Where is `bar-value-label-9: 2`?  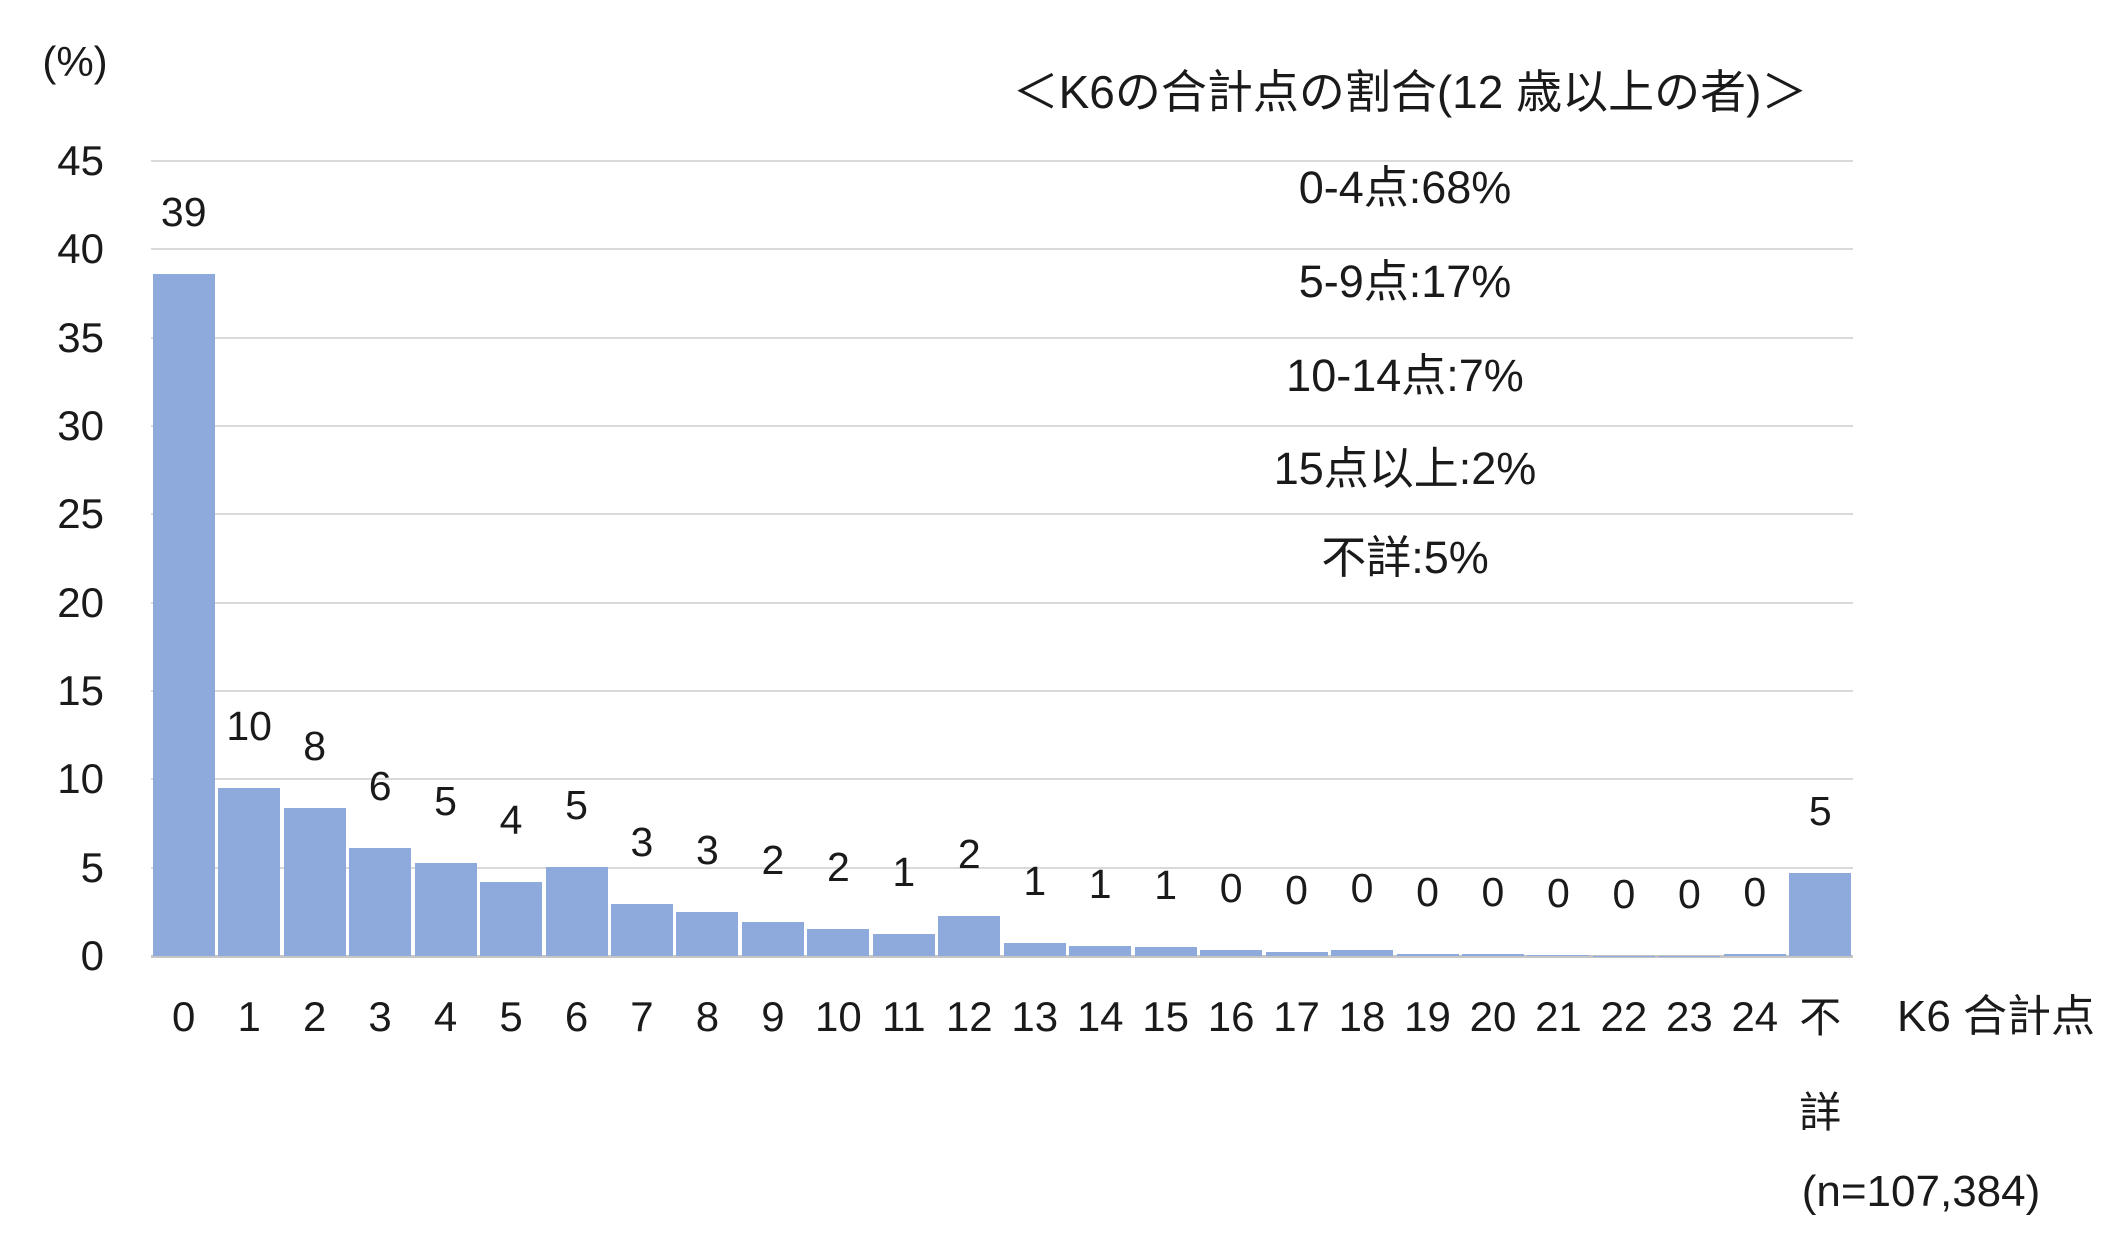 bar-value-label-9: 2 is located at coordinates (773, 859).